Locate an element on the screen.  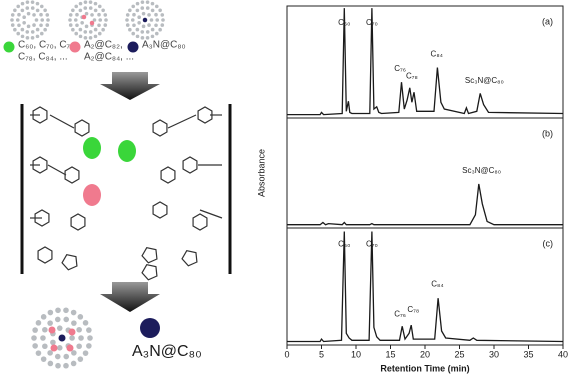
x-tick-label: 15 is located at coordinates (390, 354).